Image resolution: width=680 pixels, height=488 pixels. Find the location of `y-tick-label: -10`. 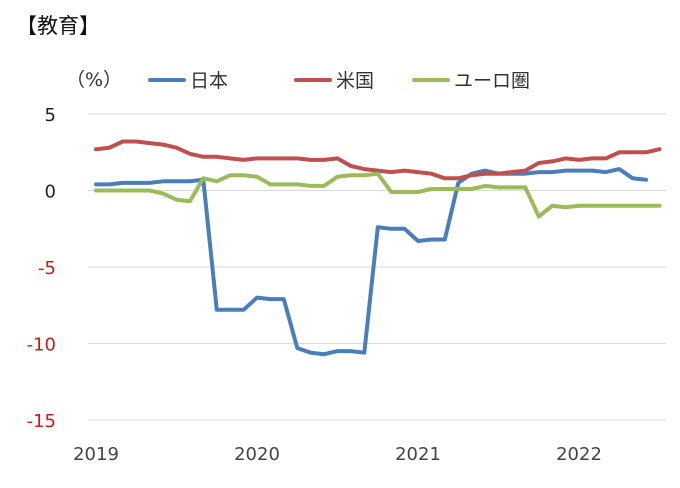

y-tick-label: -10 is located at coordinates (41, 345).